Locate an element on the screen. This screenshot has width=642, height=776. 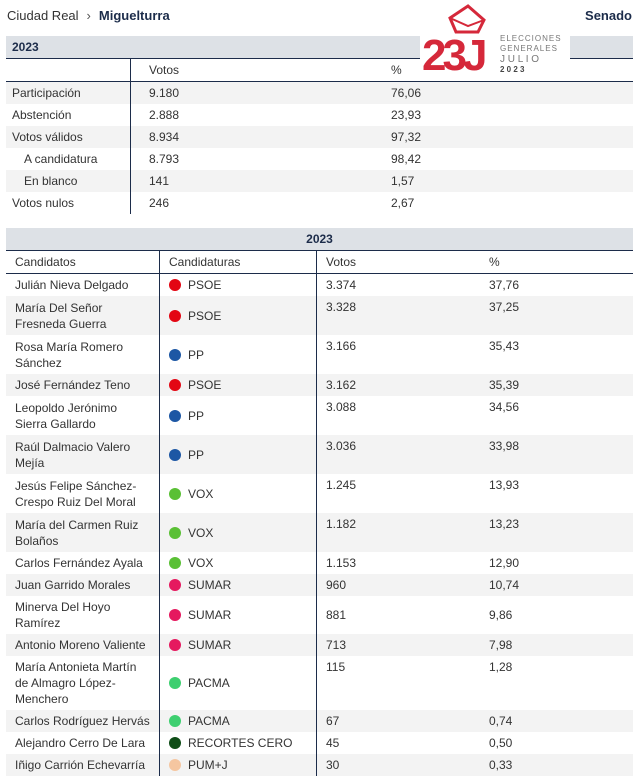
summary-label: En blanco is located at coordinates (68, 181).